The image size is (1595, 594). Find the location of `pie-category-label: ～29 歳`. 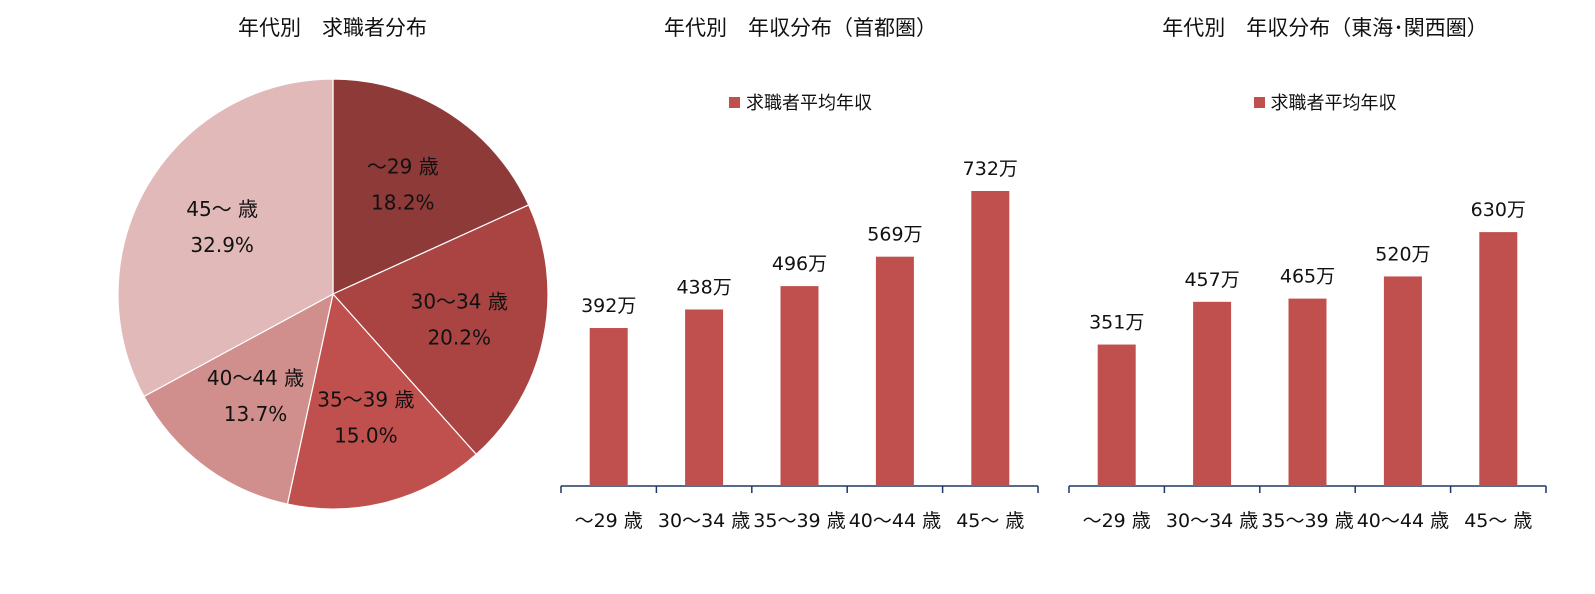

pie-category-label: ～29 歳 is located at coordinates (403, 167).